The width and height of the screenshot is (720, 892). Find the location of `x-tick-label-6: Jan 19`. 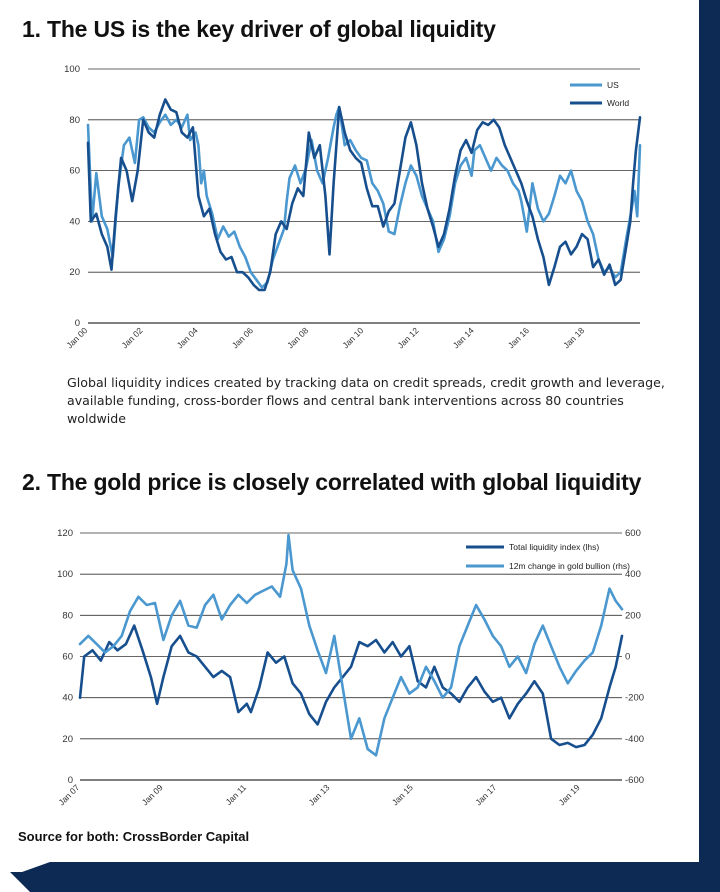

x-tick-label-6: Jan 19 is located at coordinates (569, 794).